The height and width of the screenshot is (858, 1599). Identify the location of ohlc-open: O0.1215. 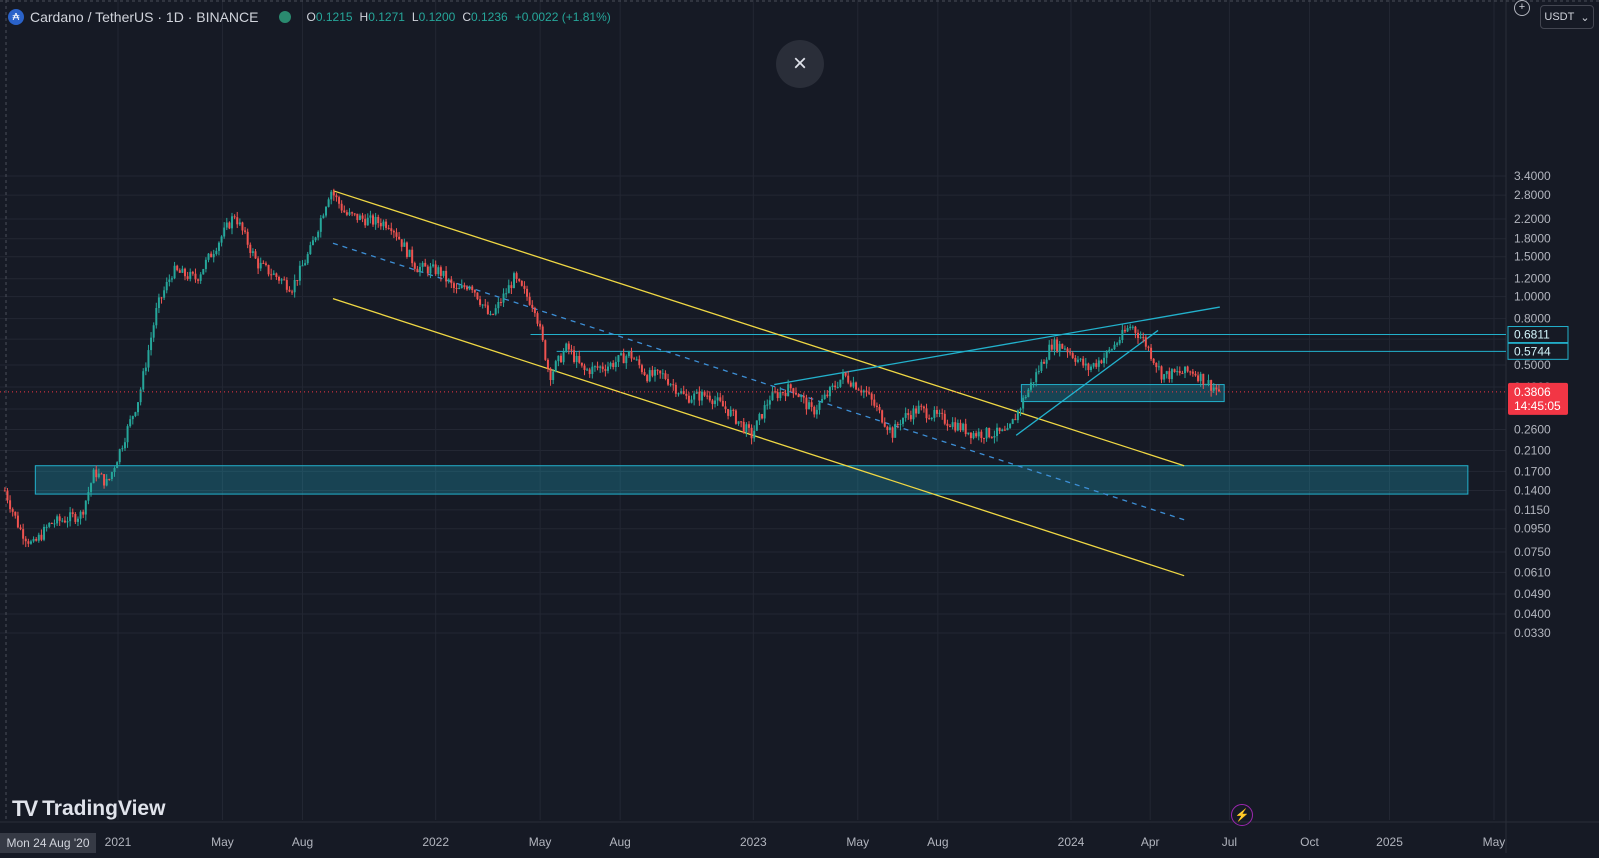
(329, 17).